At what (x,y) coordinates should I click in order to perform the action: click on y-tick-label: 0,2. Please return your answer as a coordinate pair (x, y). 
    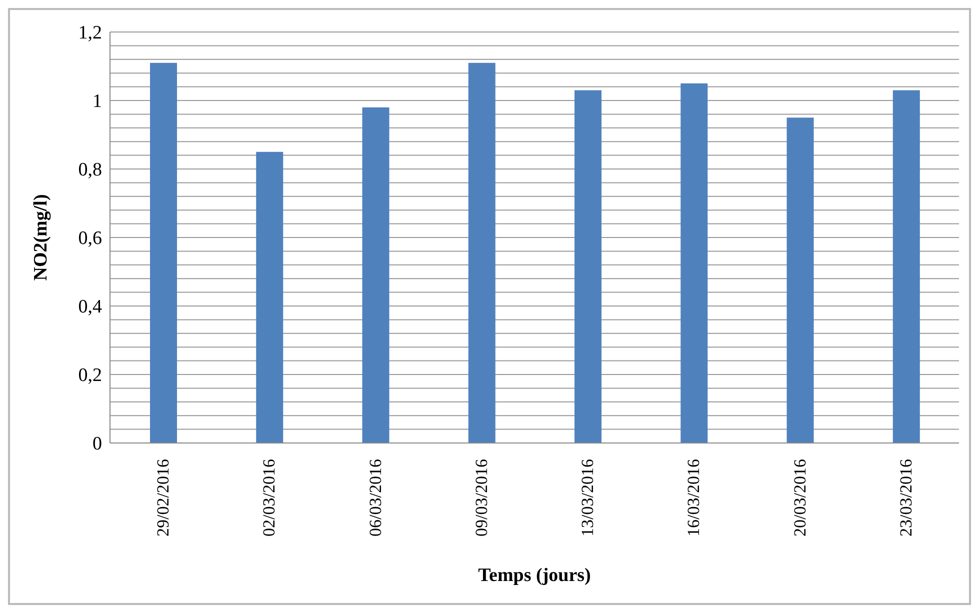
    Looking at the image, I should click on (90, 375).